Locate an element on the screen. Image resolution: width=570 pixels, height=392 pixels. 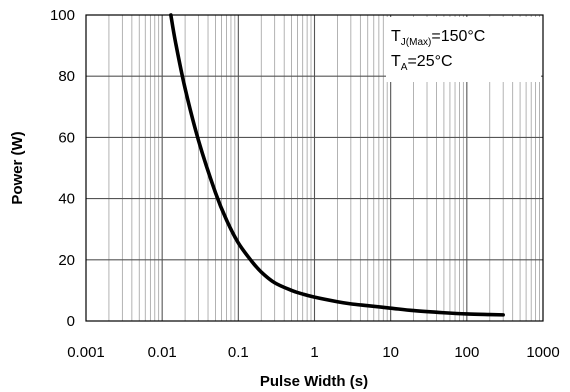
legend-box: TJ(Max)=150°CTA=25°C is located at coordinates (463, 49).